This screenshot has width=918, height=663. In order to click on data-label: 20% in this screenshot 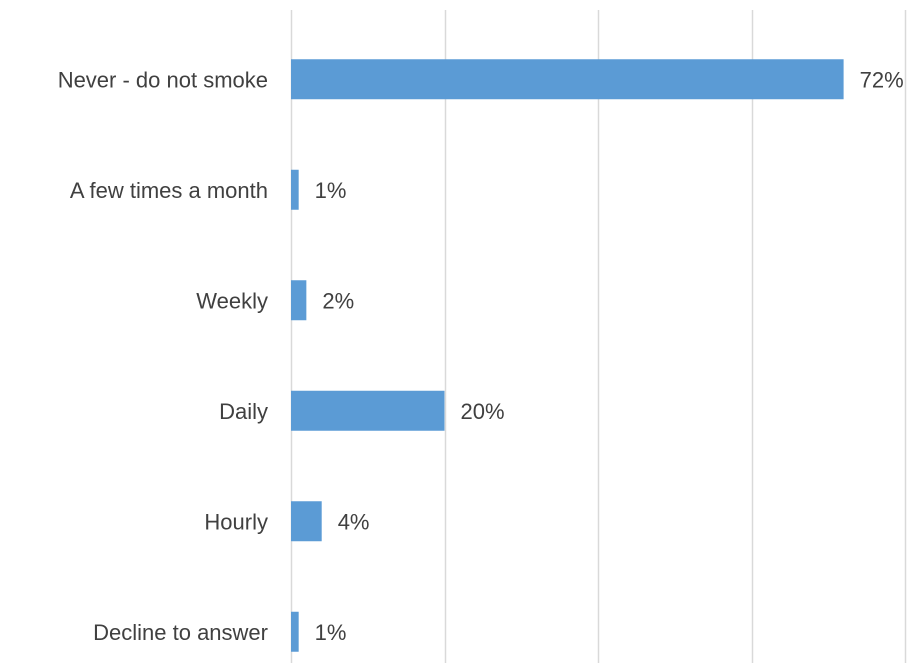, I will do `click(483, 411)`.